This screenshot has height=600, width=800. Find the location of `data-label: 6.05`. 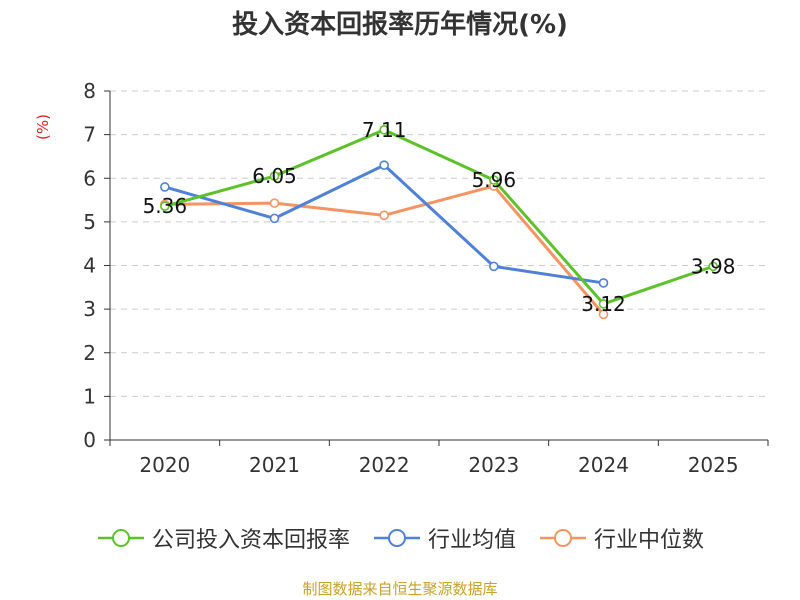

data-label: 6.05 is located at coordinates (274, 176).